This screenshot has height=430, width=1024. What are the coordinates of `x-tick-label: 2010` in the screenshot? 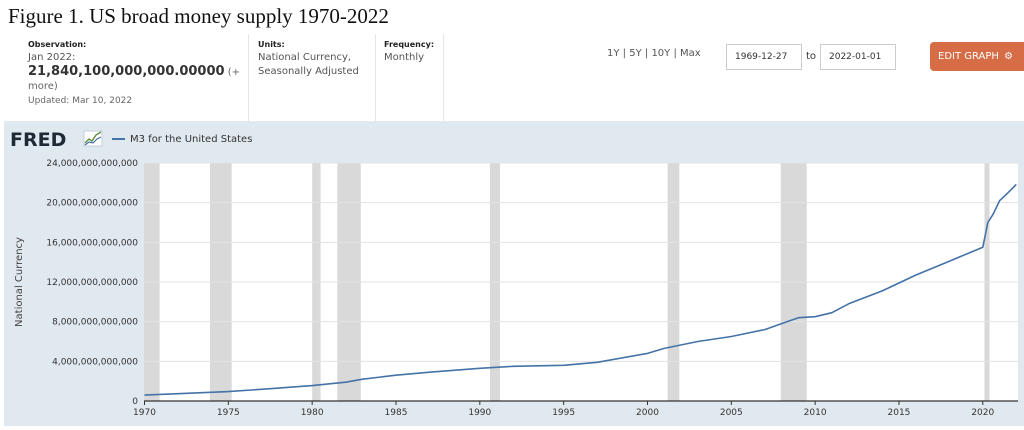 It's located at (815, 413).